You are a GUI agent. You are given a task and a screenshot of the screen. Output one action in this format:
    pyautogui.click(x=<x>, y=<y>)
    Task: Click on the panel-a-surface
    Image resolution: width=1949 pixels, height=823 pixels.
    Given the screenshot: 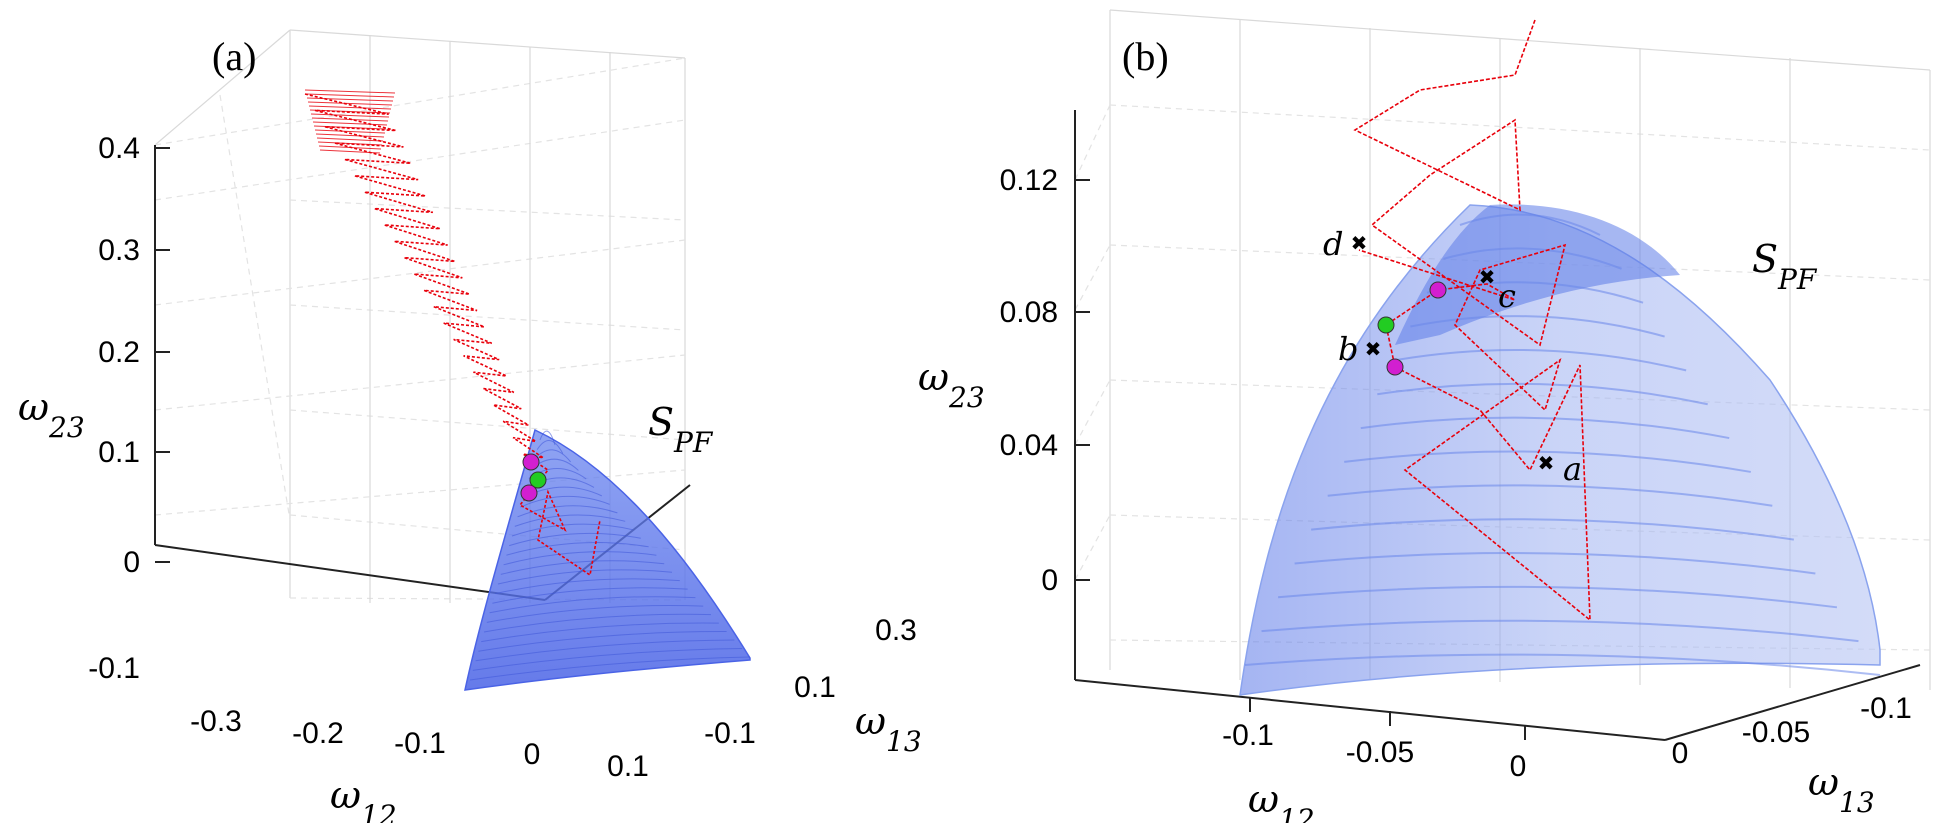 What is the action you would take?
    pyautogui.click(x=607, y=559)
    